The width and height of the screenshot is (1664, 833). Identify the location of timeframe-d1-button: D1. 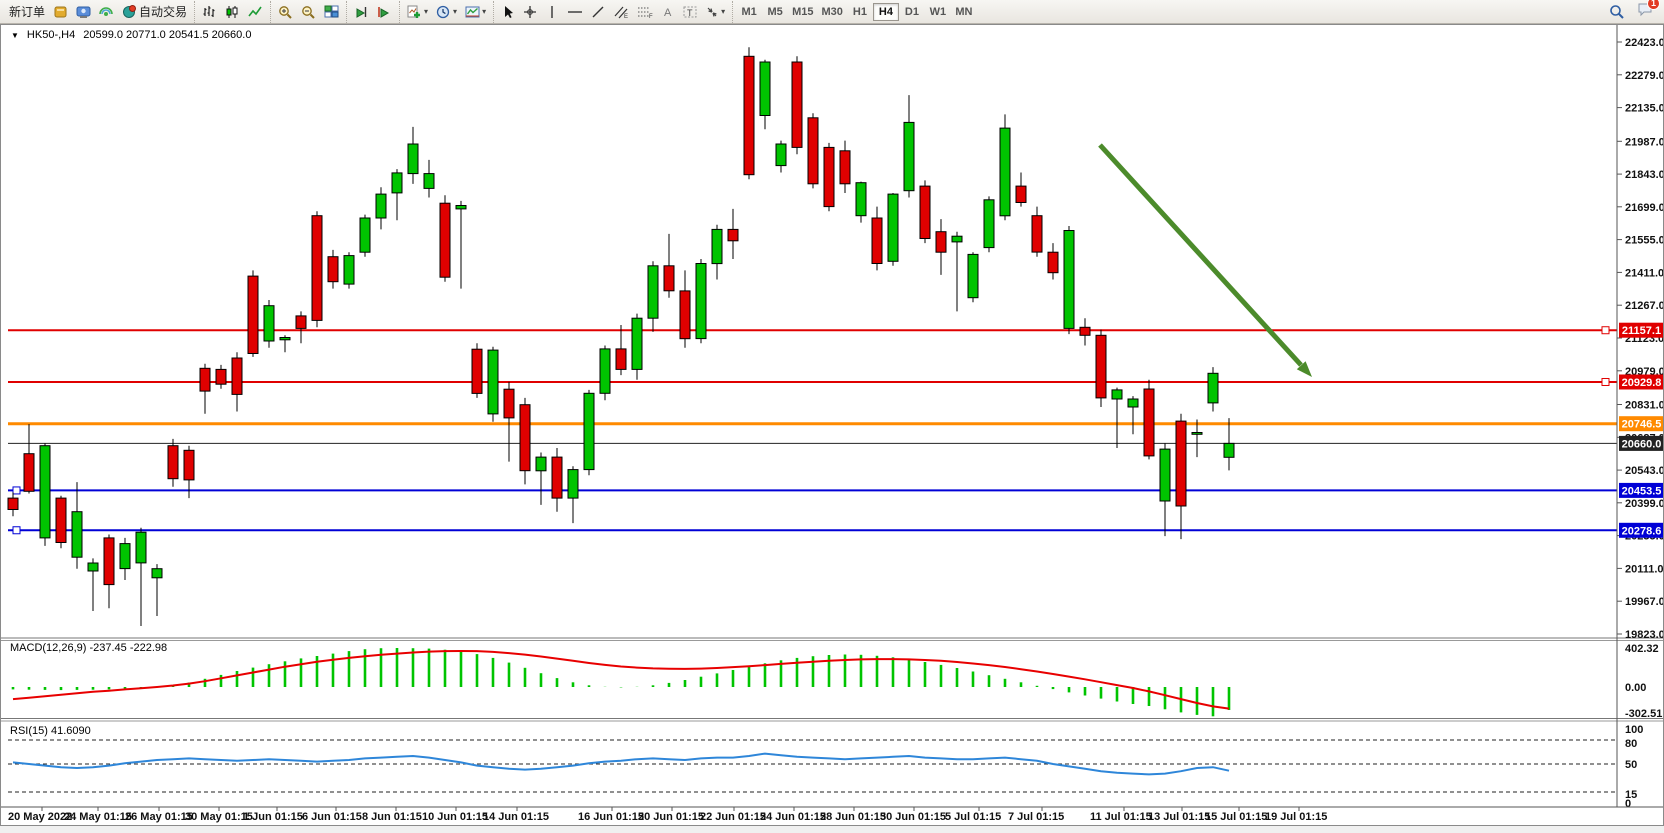
(912, 12).